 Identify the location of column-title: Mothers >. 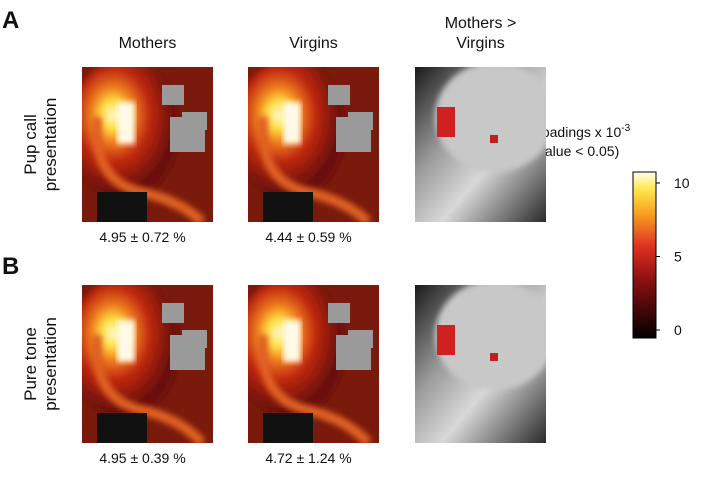
(481, 23).